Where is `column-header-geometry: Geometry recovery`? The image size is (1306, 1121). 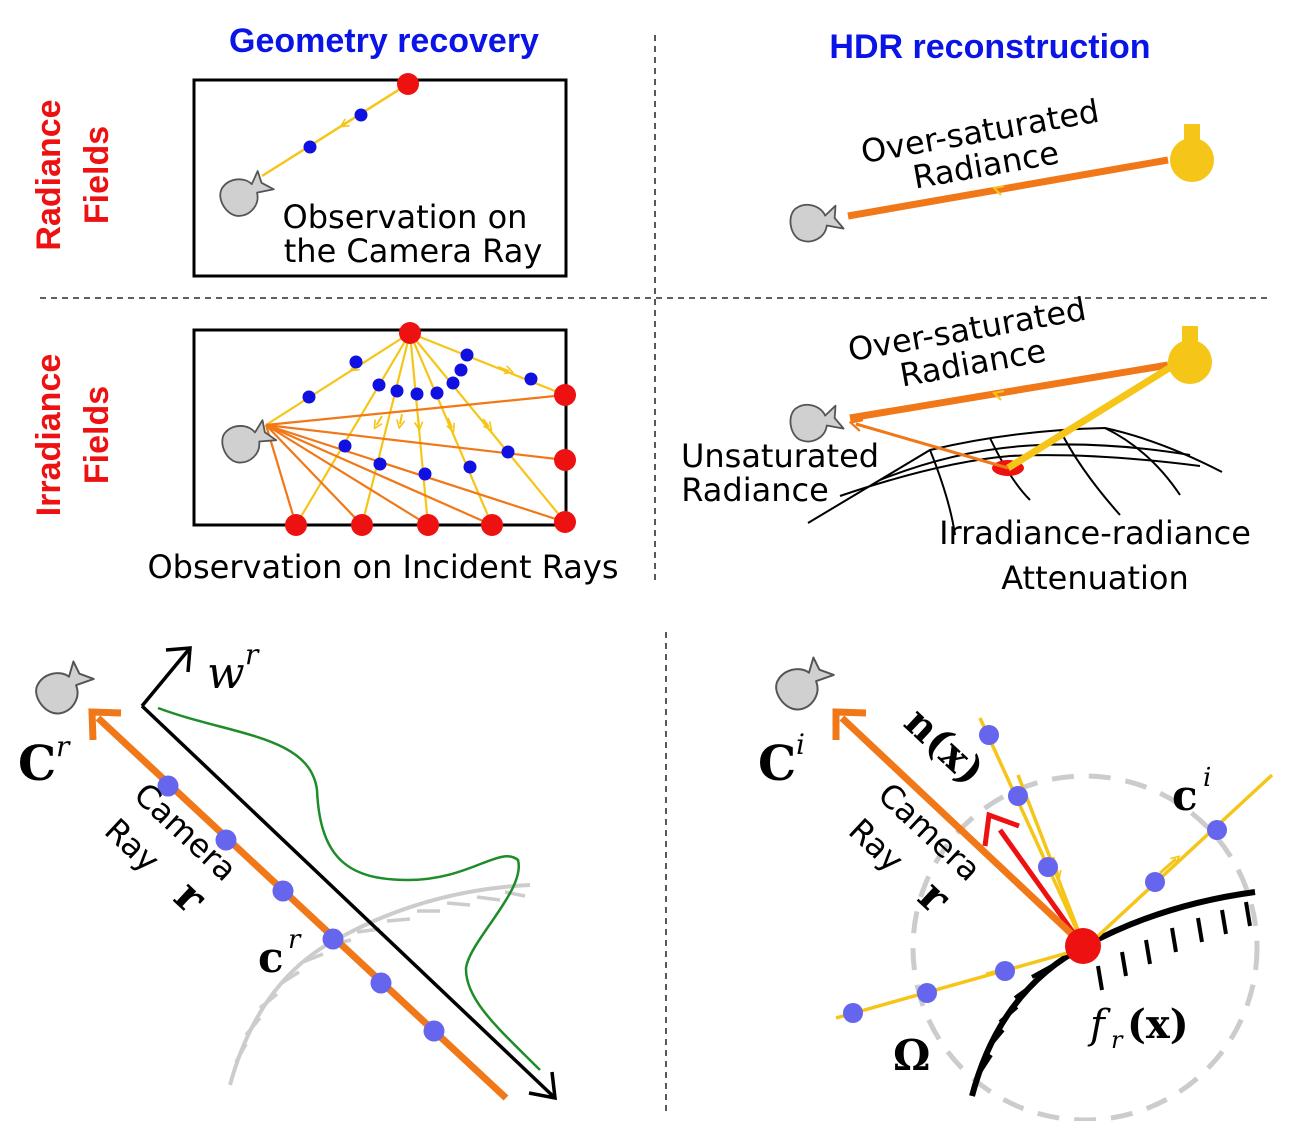 column-header-geometry: Geometry recovery is located at coordinates (384, 41).